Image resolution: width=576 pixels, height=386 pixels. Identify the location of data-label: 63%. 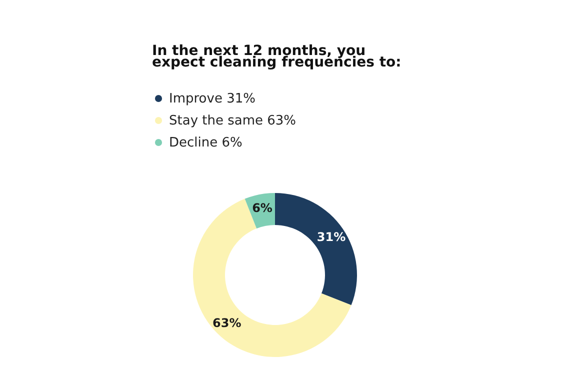
(227, 323).